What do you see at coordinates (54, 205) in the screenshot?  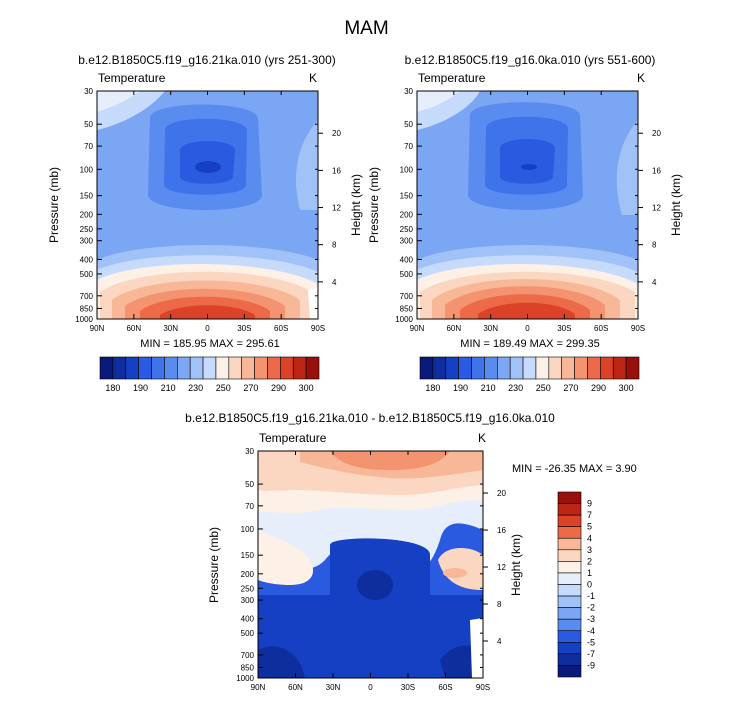 I see `panel1-ylabel: Pressure (mb)` at bounding box center [54, 205].